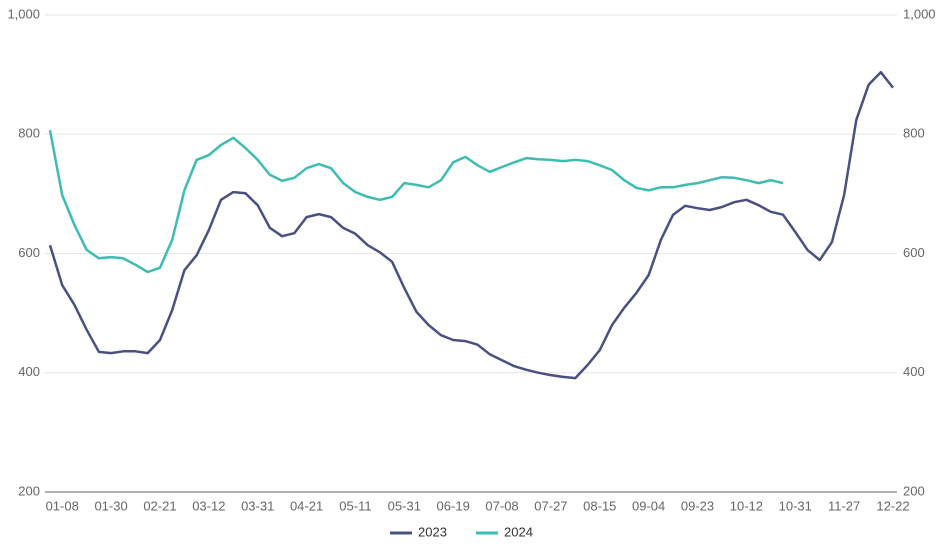 Image resolution: width=947 pixels, height=552 pixels. Describe the element at coordinates (919, 13) in the screenshot. I see `y2-tick-label: 1,000` at that location.